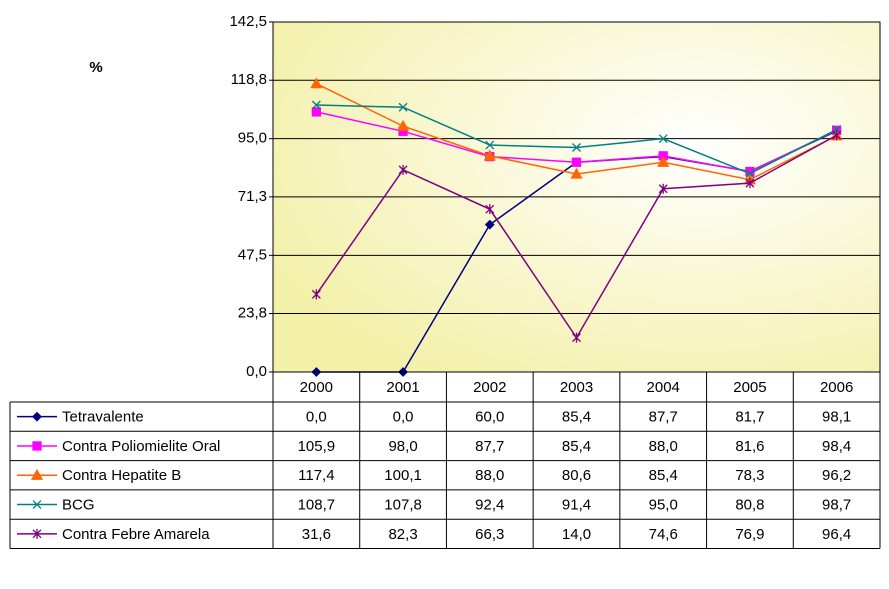  Describe the element at coordinates (121, 475) in the screenshot. I see `legend-label: Contra Hepatite B` at that location.